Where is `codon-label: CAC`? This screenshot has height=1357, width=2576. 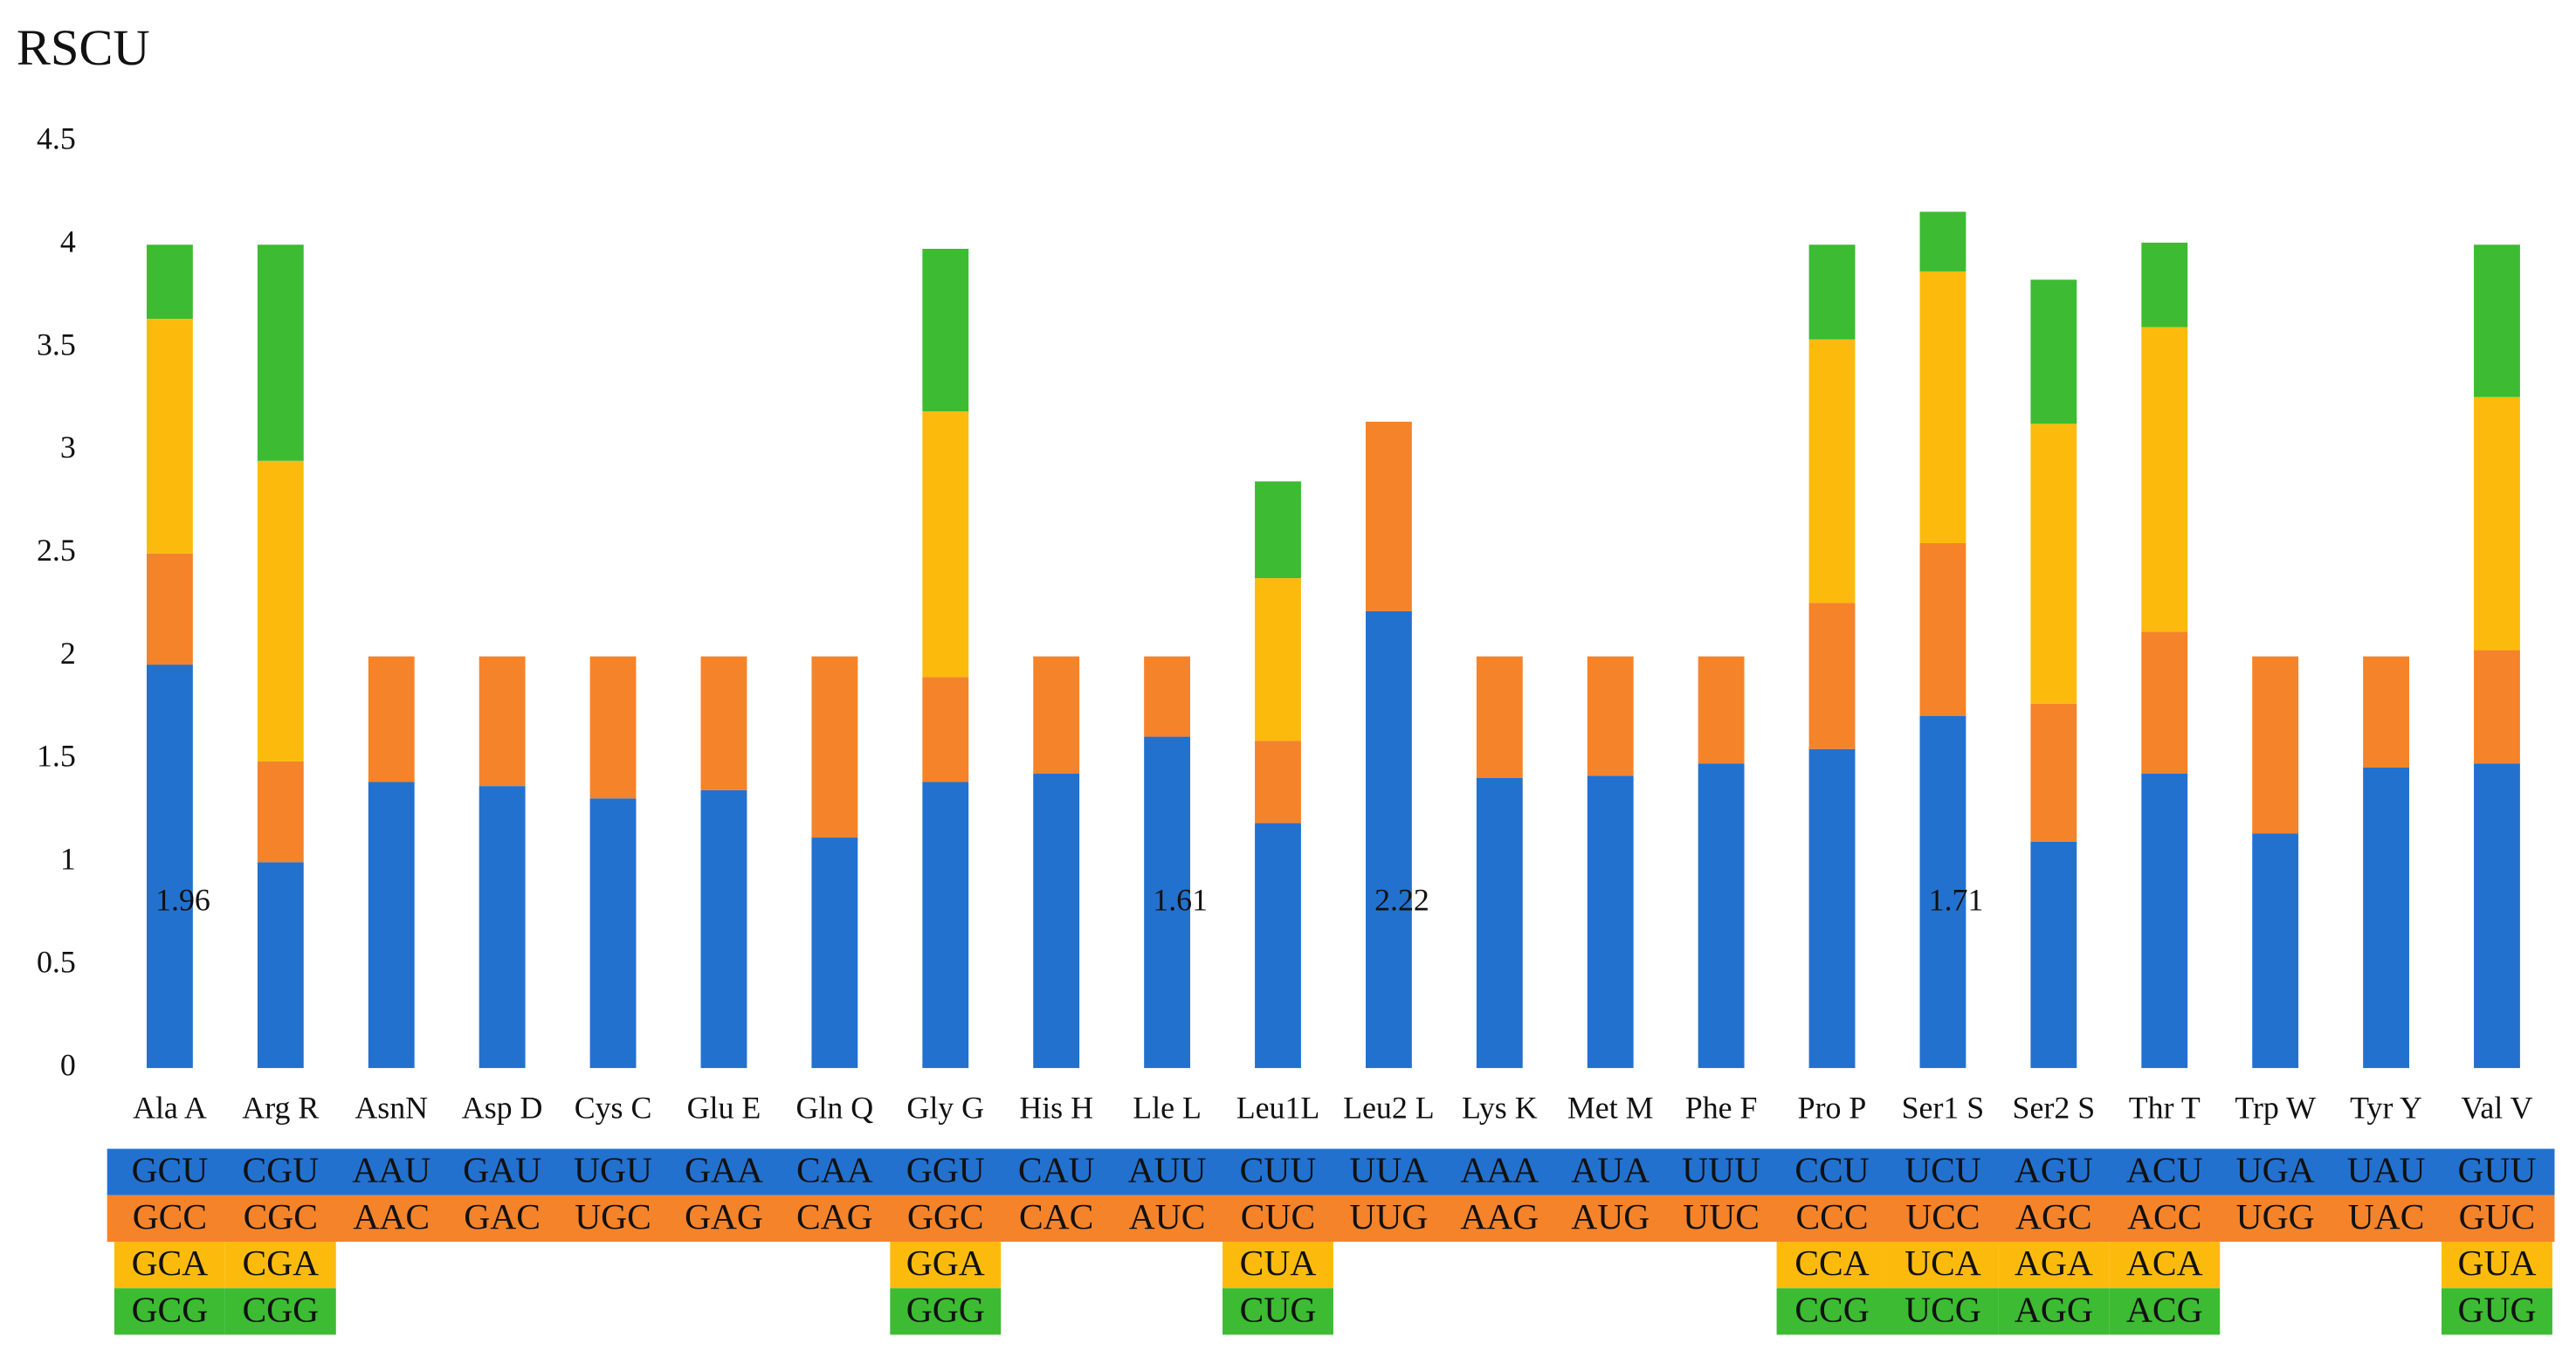
codon-label: CAC is located at coordinates (1056, 1216).